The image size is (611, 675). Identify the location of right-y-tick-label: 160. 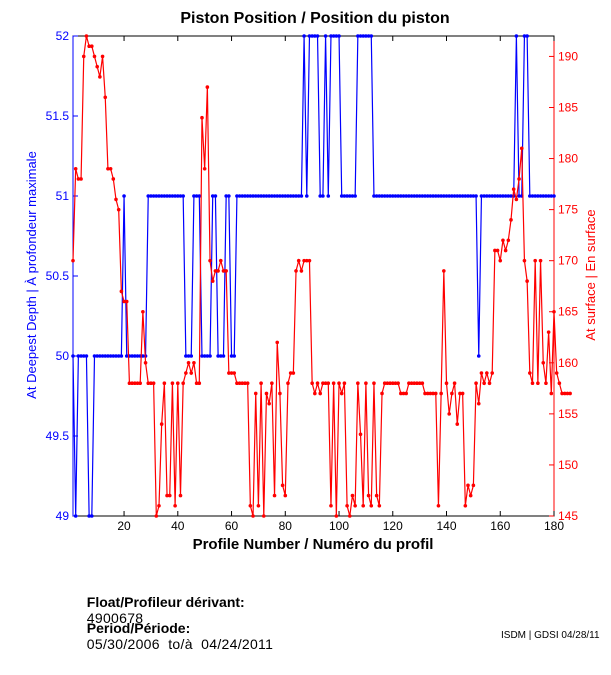
(568, 363).